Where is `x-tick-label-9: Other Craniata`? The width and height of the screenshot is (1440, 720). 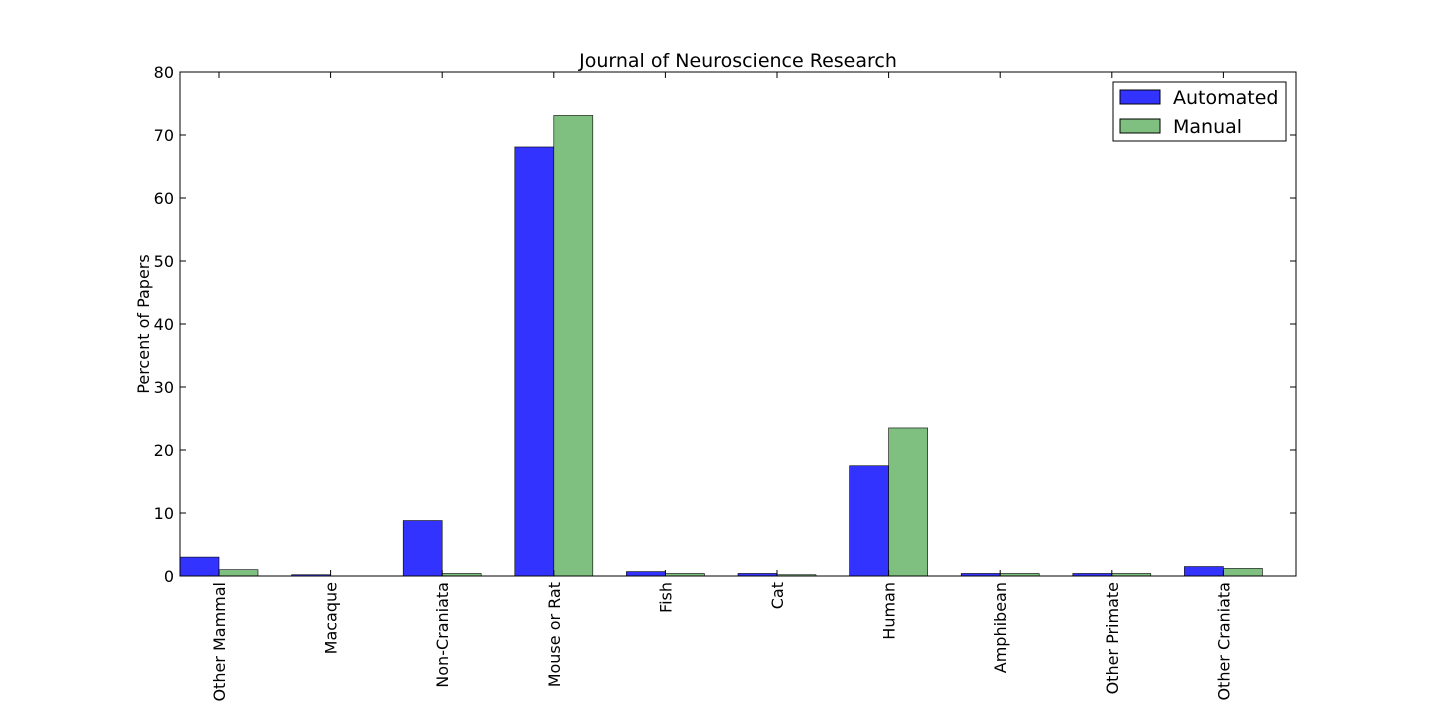 x-tick-label-9: Other Craniata is located at coordinates (1223, 641).